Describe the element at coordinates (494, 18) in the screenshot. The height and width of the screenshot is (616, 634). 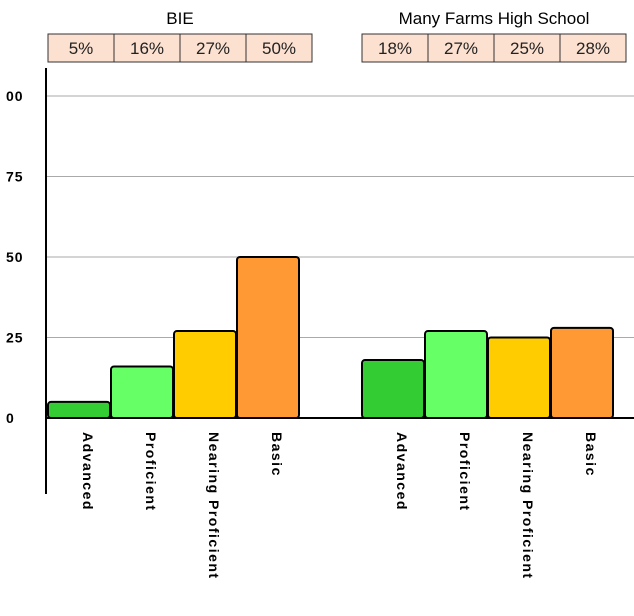
I see `group-title: Many Farms High School` at that location.